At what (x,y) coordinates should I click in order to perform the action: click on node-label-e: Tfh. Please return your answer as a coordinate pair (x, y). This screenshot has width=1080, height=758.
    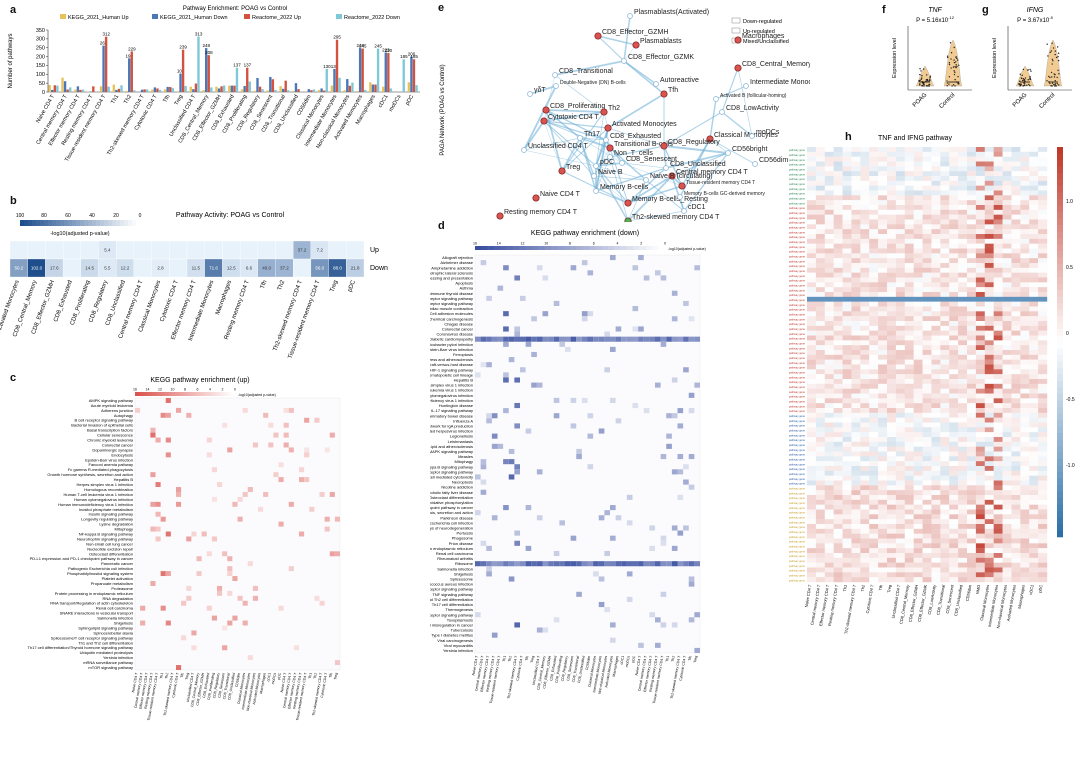
    Looking at the image, I should click on (673, 90).